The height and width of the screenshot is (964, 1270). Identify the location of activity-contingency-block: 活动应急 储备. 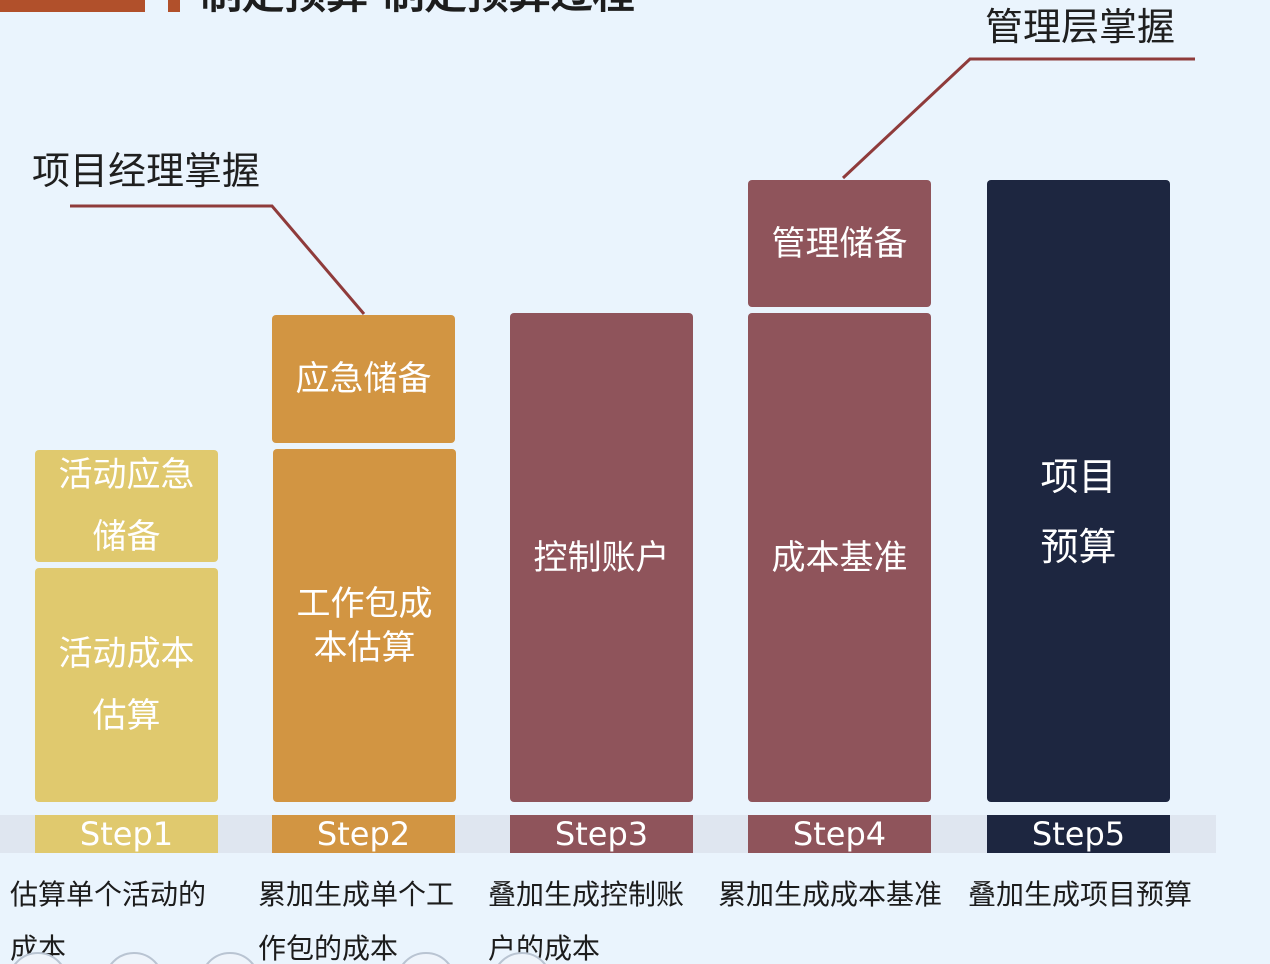
(126, 506).